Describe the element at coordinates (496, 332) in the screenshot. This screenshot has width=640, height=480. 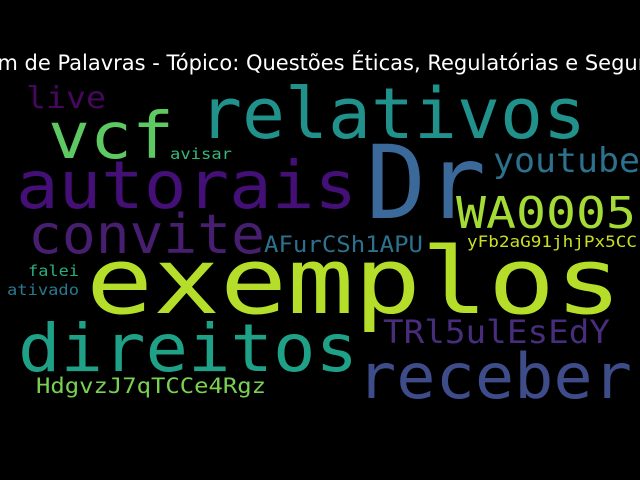
I see `word-trl5ulesedy: TRl5ulEsEdY` at that location.